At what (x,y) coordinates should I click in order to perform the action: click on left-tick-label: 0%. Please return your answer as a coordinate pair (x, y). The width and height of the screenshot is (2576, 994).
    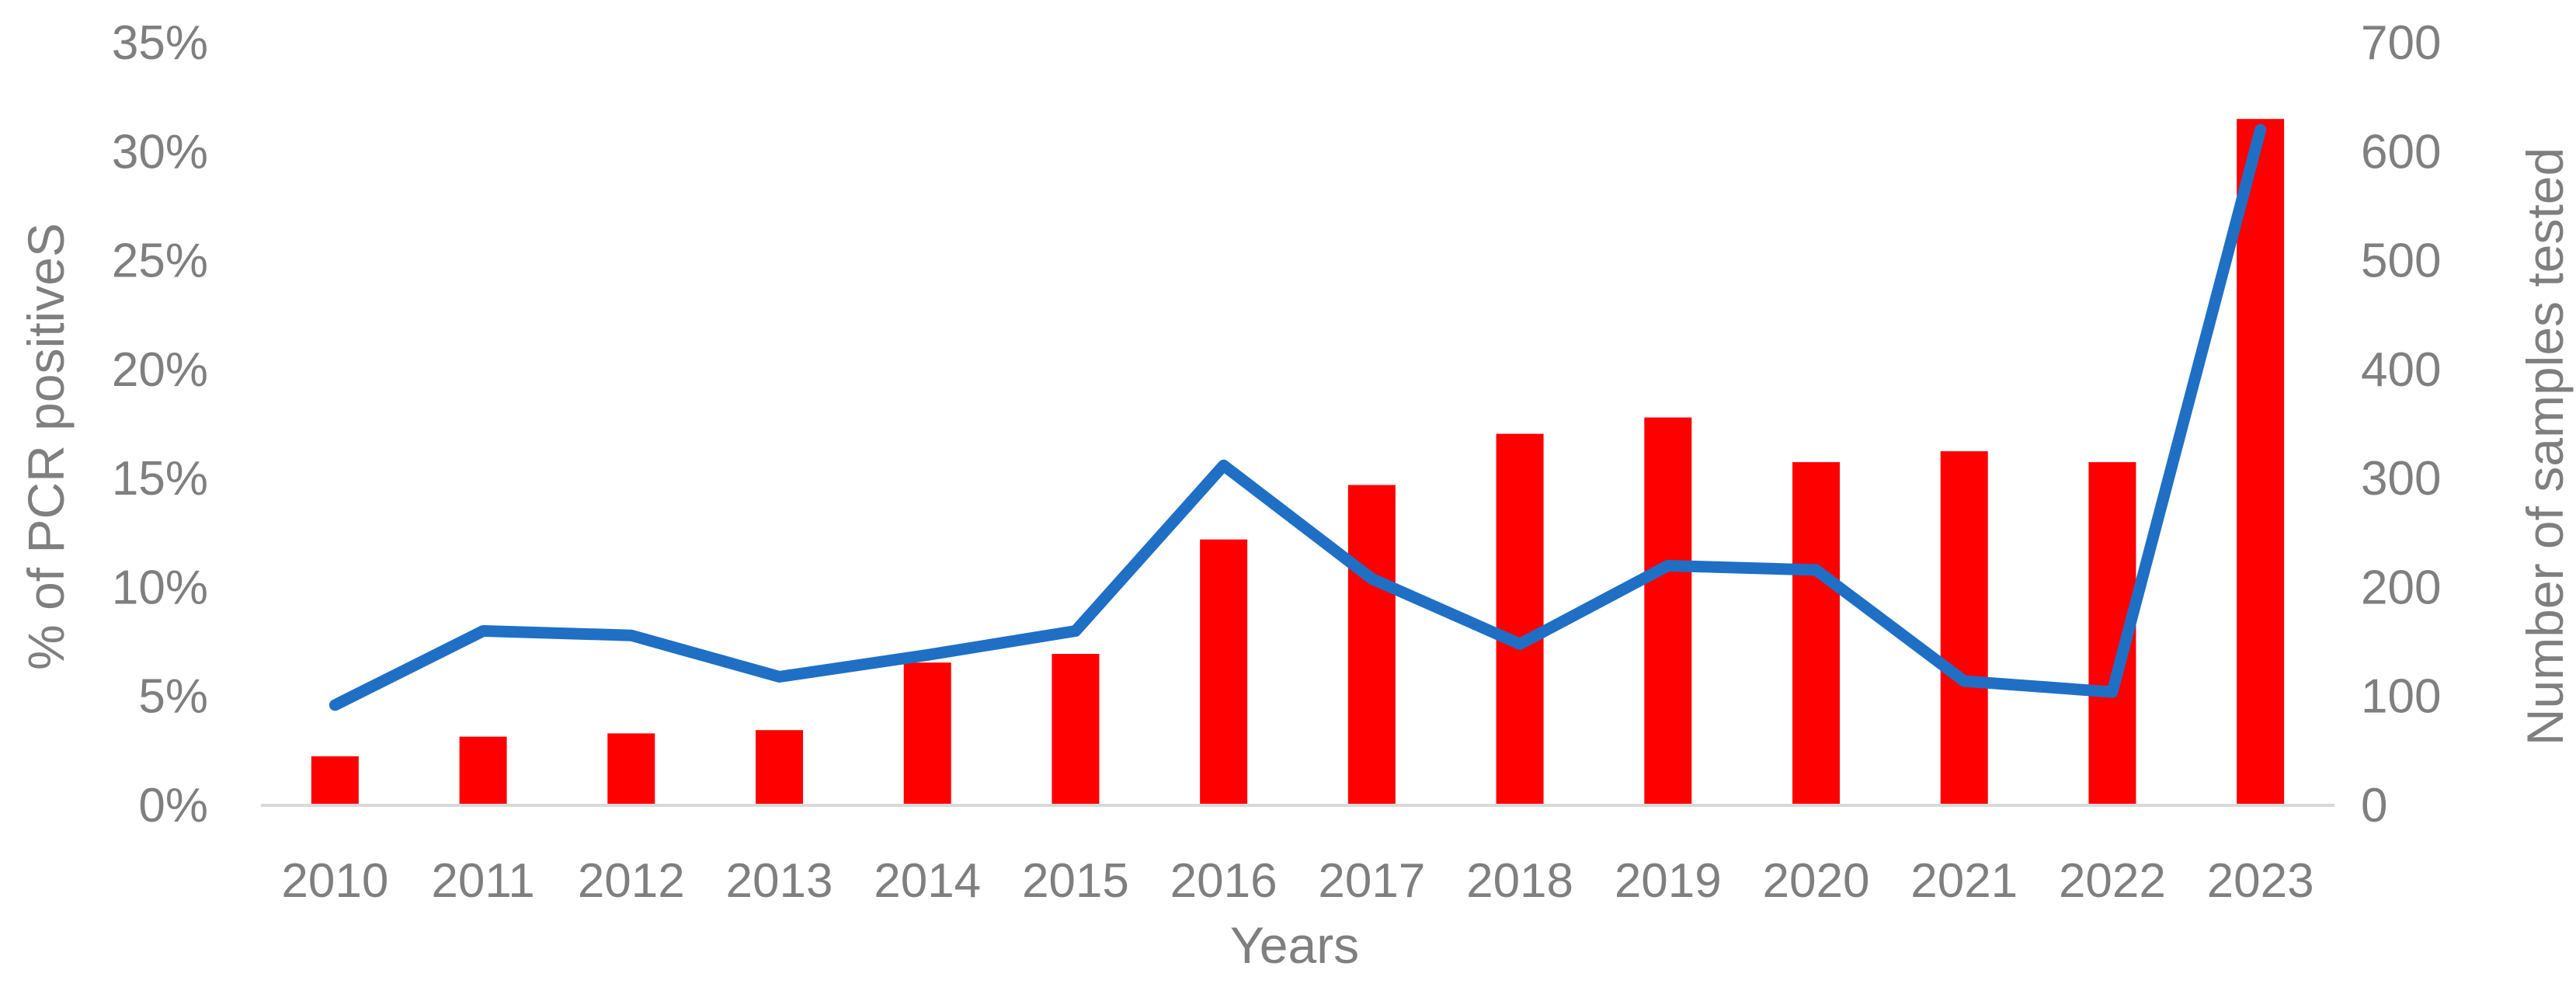
    Looking at the image, I should click on (173, 805).